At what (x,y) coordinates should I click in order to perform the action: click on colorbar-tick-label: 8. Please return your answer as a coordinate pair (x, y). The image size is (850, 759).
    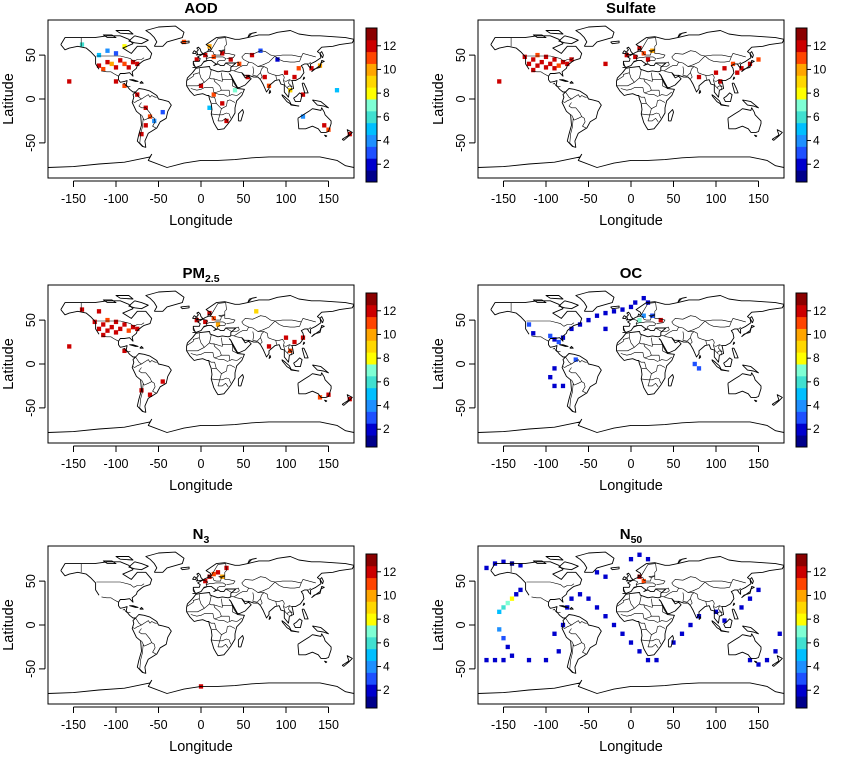
    Looking at the image, I should click on (386, 619).